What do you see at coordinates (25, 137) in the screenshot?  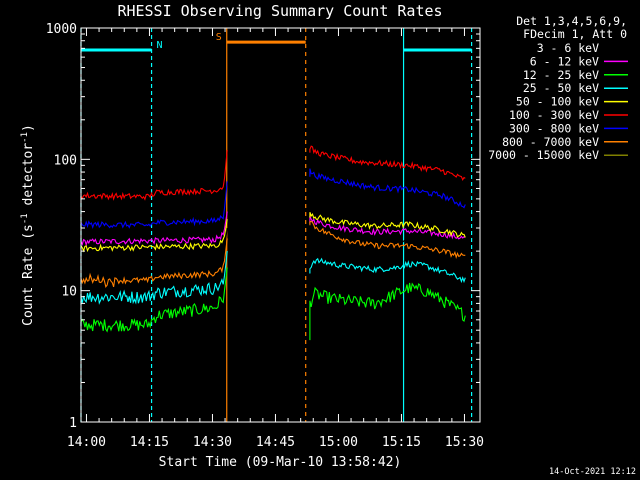 I see `y-axis-label-exp2: -1` at bounding box center [25, 137].